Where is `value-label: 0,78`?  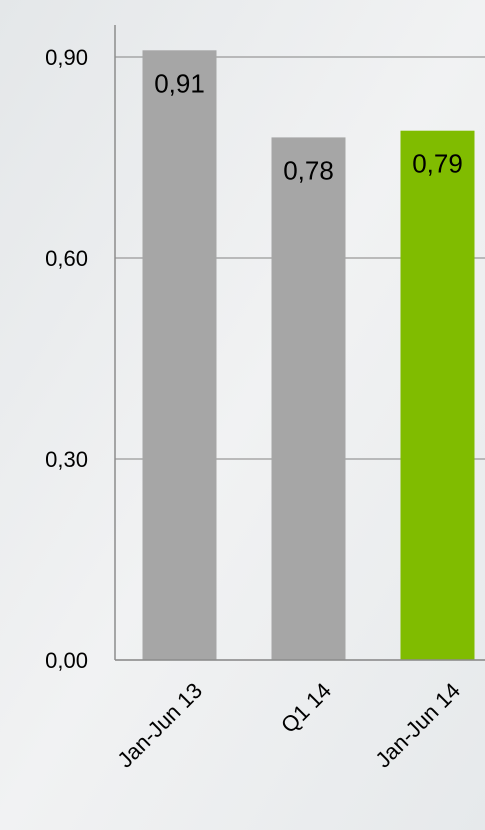 value-label: 0,78 is located at coordinates (308, 170).